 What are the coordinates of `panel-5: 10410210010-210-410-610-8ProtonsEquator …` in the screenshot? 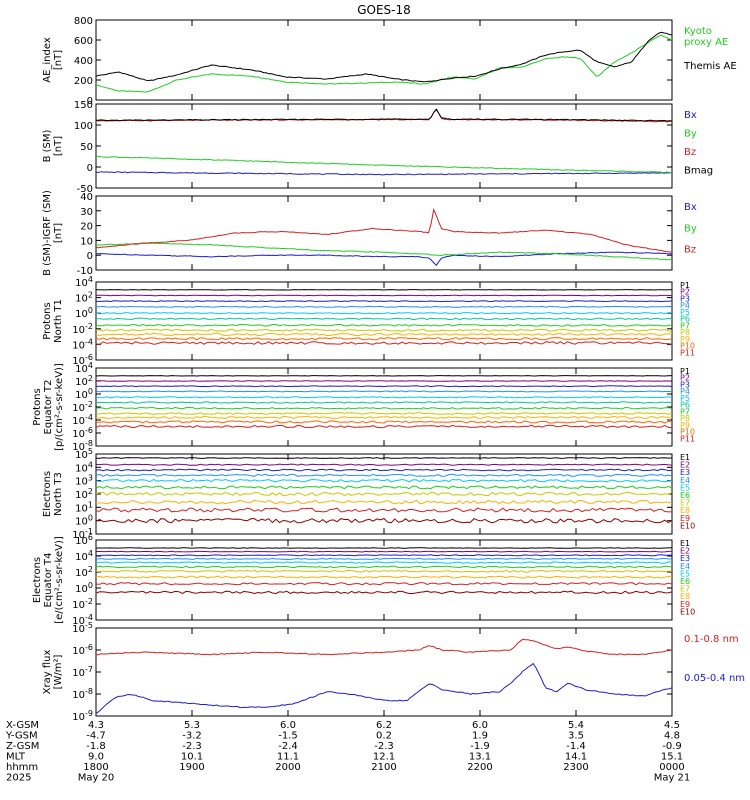 It's located at (363, 407).